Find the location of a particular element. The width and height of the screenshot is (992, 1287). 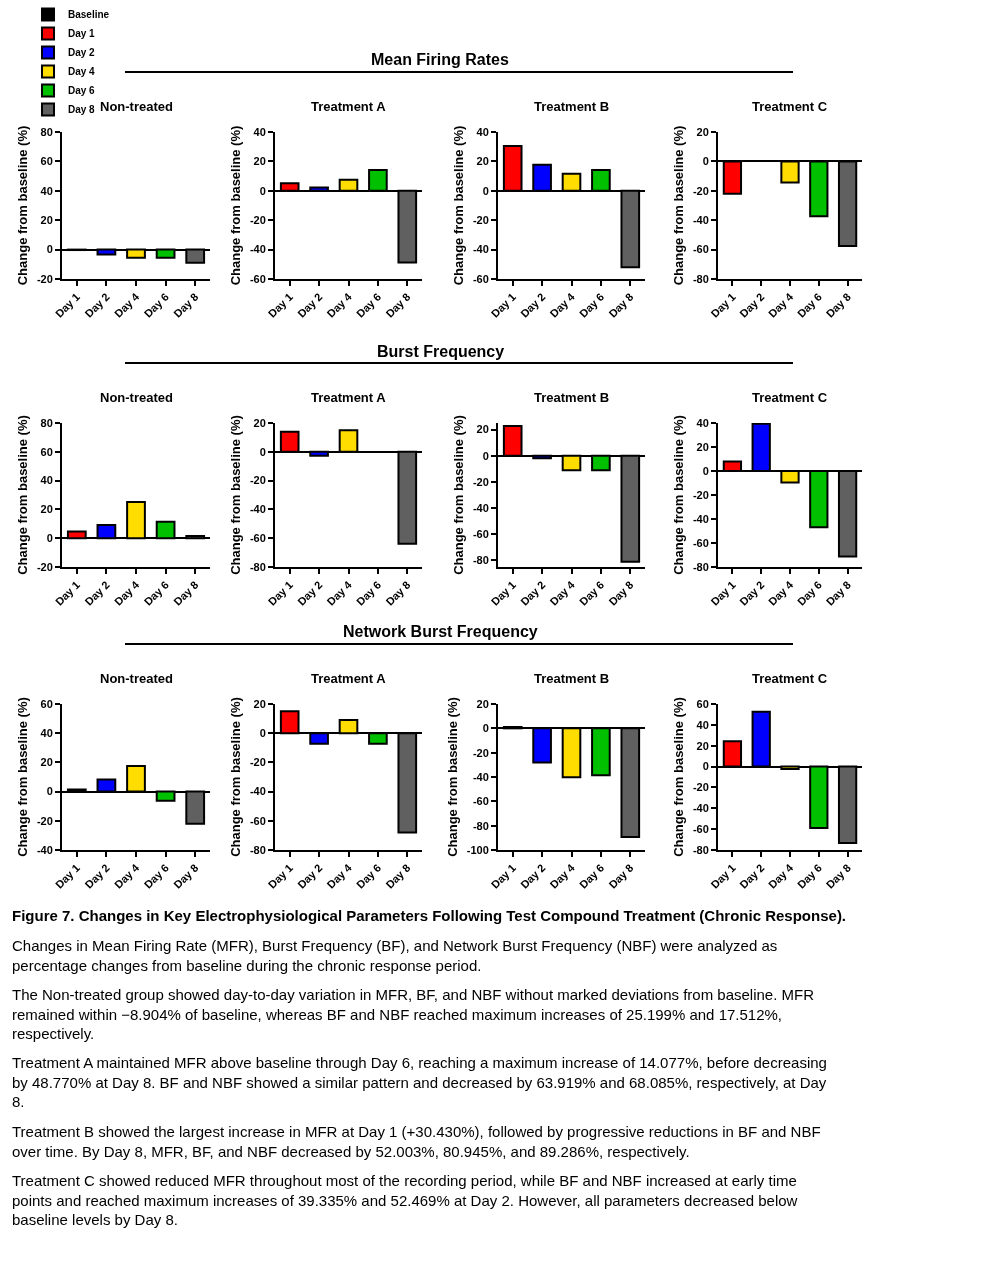

text: Treatment B showed the largest increase in MFR at Day 1 (+30.430%), followed by progressive reductions in BF and NBF over time. By Day 8, MFR, BF, and NBF decreased by 52.003%, 80.945%, and 89.286%, respectively. is located at coordinates (416, 1141).